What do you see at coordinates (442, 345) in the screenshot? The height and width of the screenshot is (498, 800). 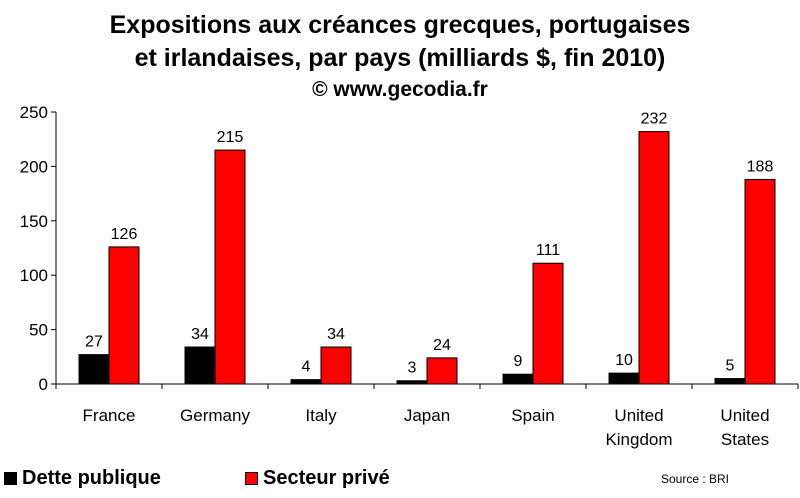 I see `data-label: 24` at bounding box center [442, 345].